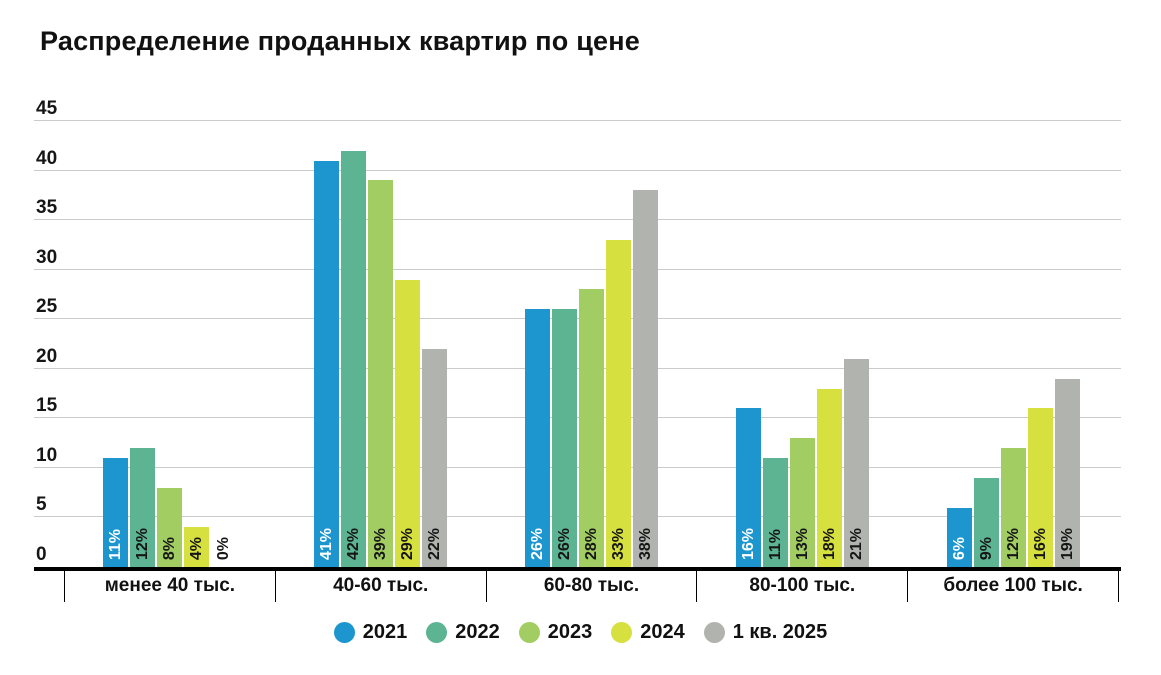  What do you see at coordinates (380, 585) in the screenshot?
I see `category-cell: 40-60 тыс.` at bounding box center [380, 585].